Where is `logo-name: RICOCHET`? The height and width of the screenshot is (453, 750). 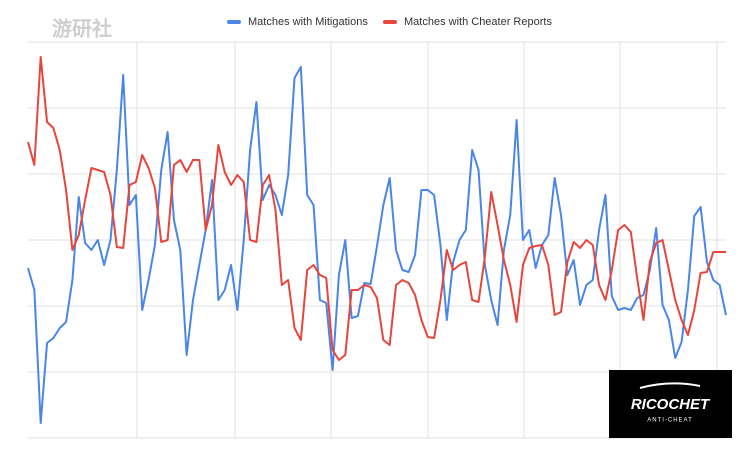
logo-name: RICOCHET is located at coordinates (671, 404).